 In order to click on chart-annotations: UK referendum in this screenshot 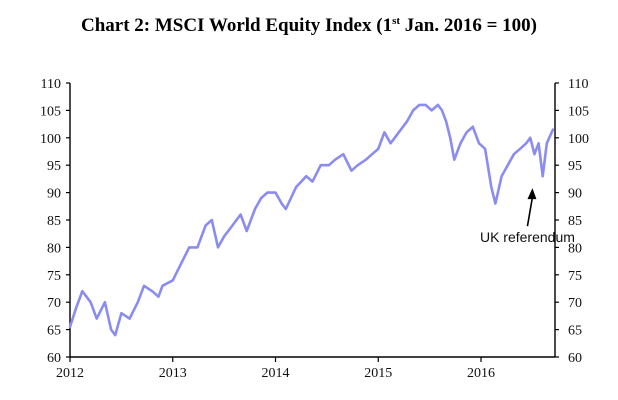, I will do `click(527, 216)`.